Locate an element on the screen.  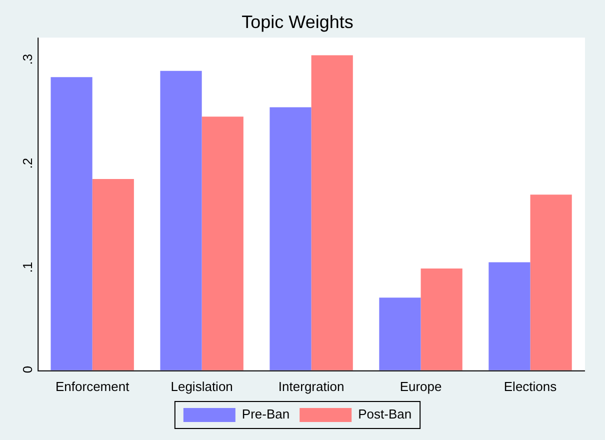
y-tick-label: .3 is located at coordinates (28, 59).